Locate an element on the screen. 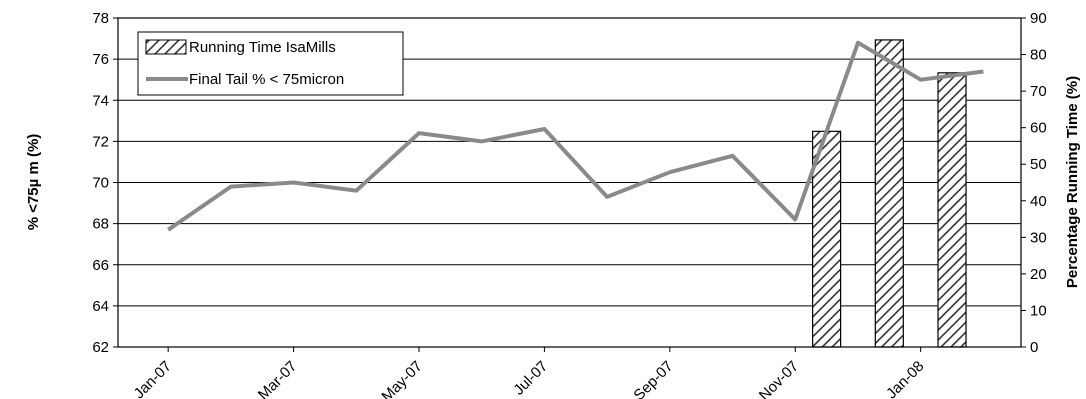 Image resolution: width=1086 pixels, height=399 pixels. x-tick-label-2: May-07 is located at coordinates (401, 378).